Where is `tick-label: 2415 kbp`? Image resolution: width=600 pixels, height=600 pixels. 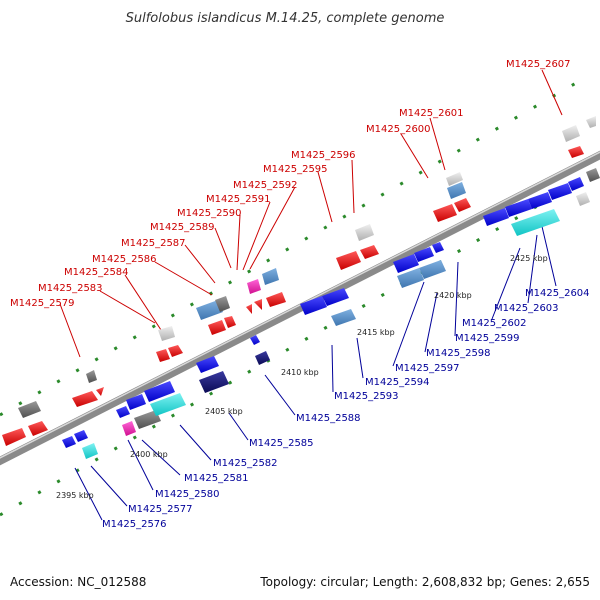
tick-label: 2415 kbp is located at coordinates (376, 332).